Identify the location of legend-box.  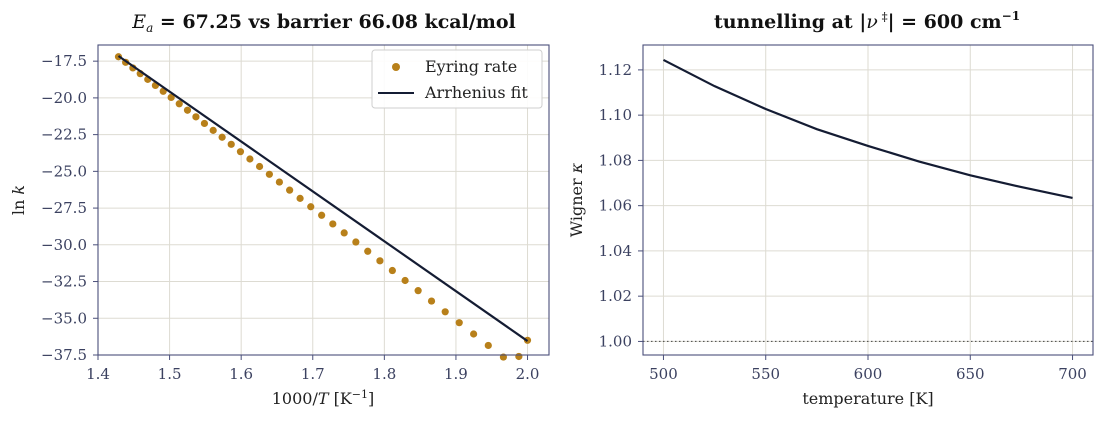
(457, 79).